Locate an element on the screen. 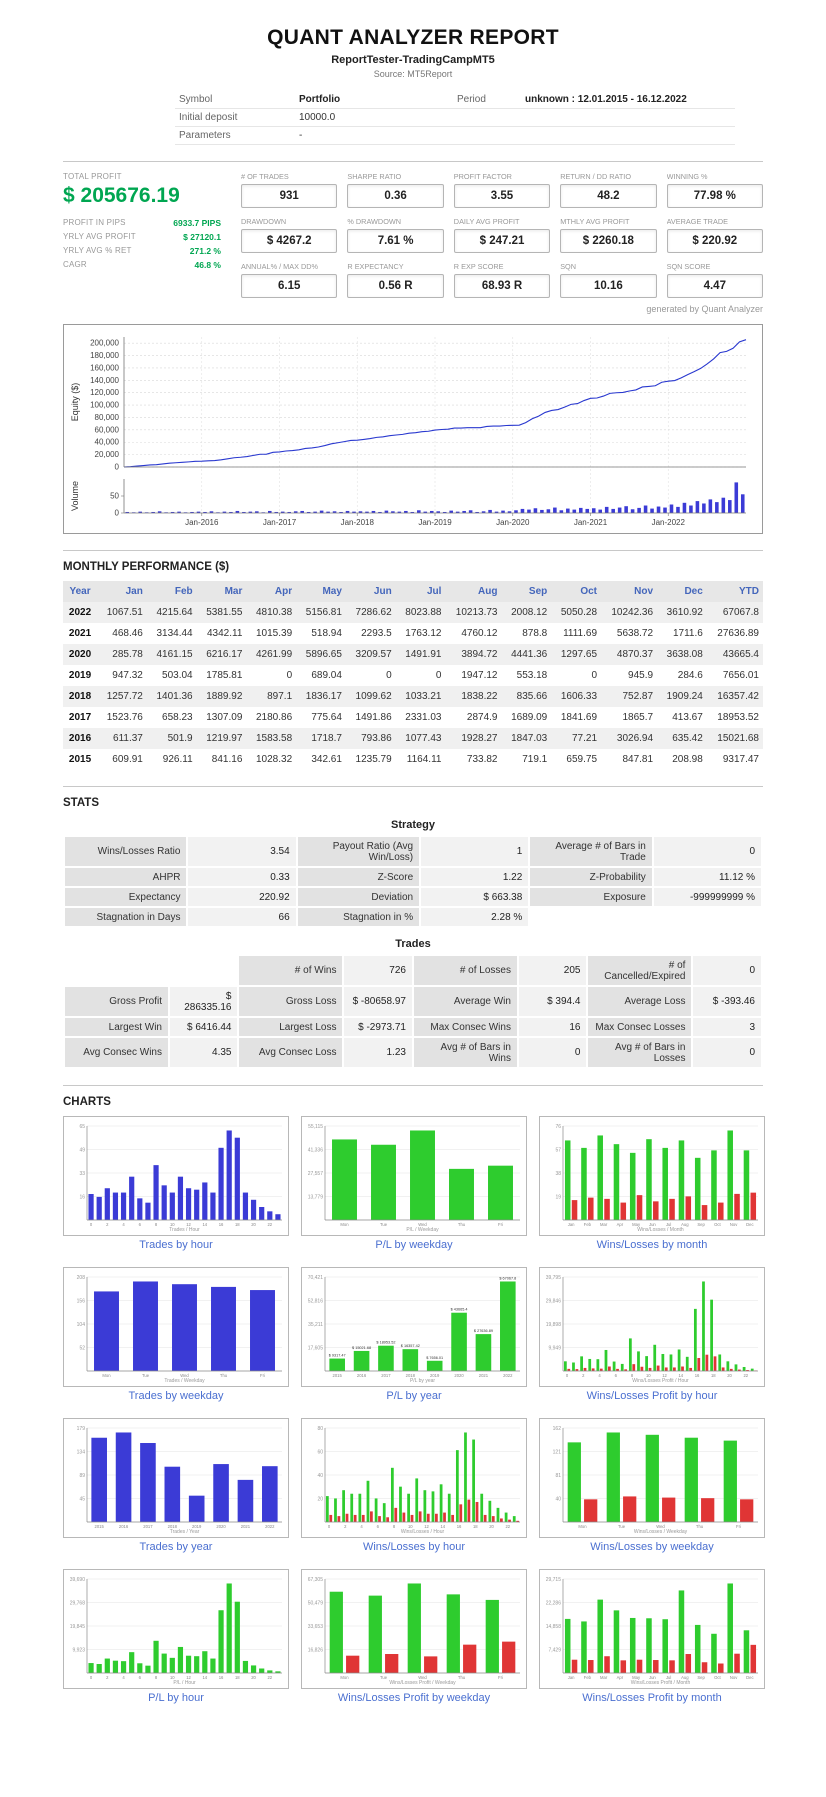  svg-text: 2 is located at coordinates (583, 1375).